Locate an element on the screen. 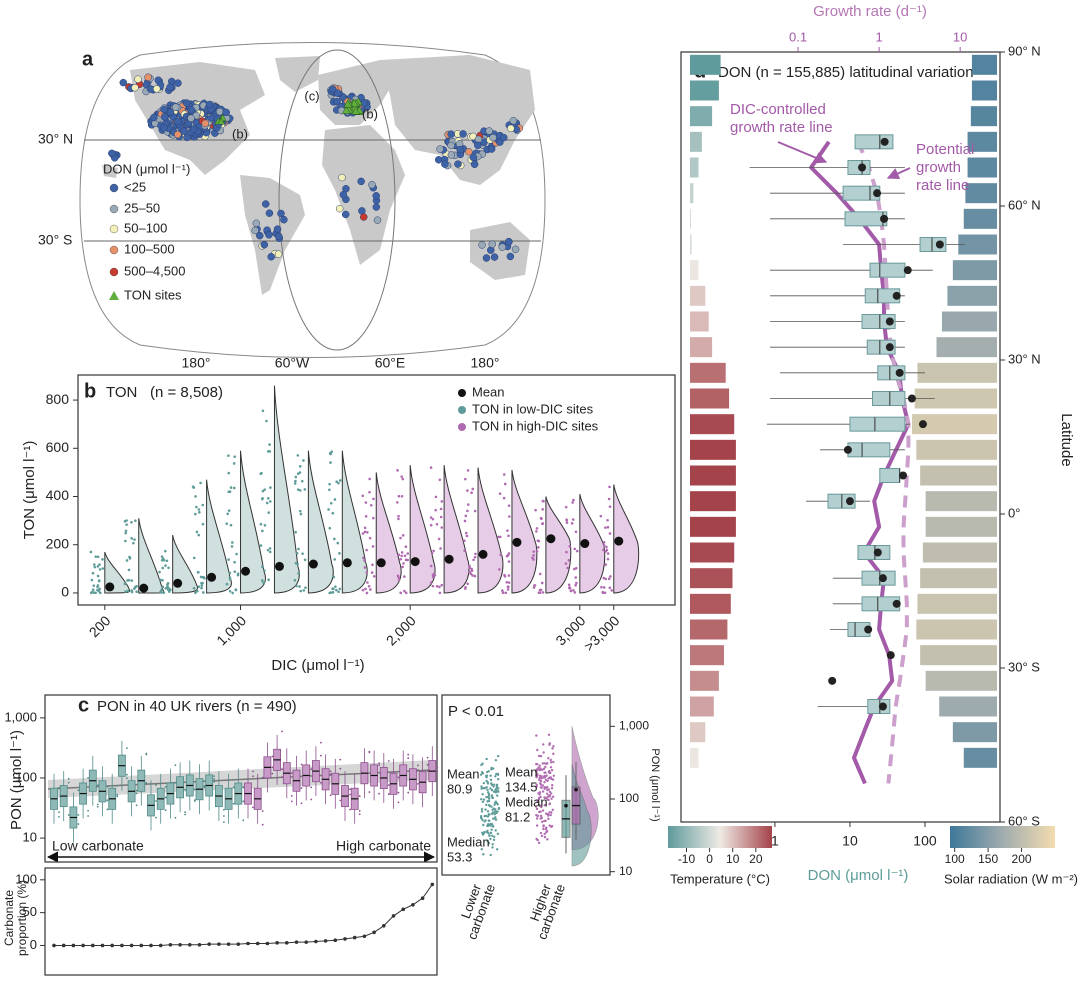 This screenshot has width=1080, height=981. y-tick-label: 200 is located at coordinates (58, 543).